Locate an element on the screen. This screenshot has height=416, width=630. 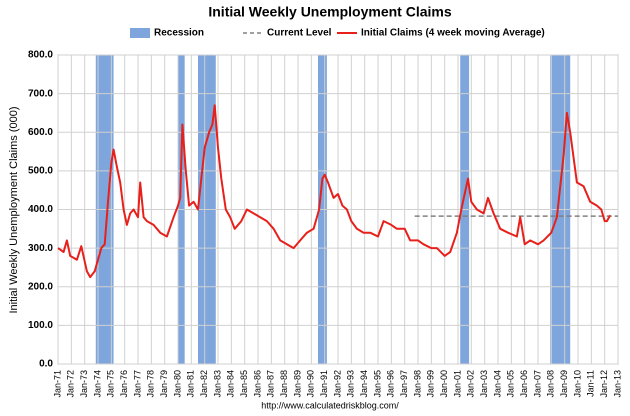
x-tick-label: Jan-76 is located at coordinates (124, 384).